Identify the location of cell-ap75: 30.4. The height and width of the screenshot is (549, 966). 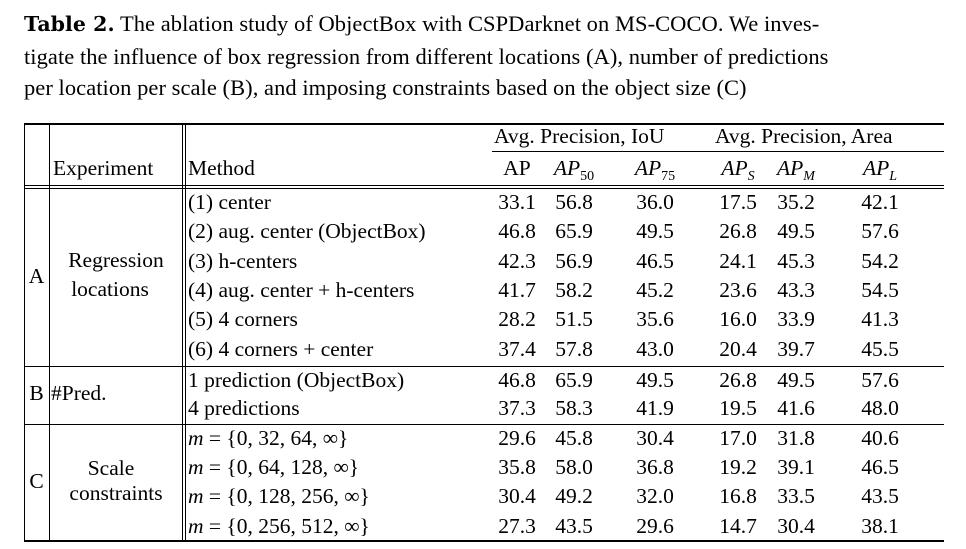
(655, 438).